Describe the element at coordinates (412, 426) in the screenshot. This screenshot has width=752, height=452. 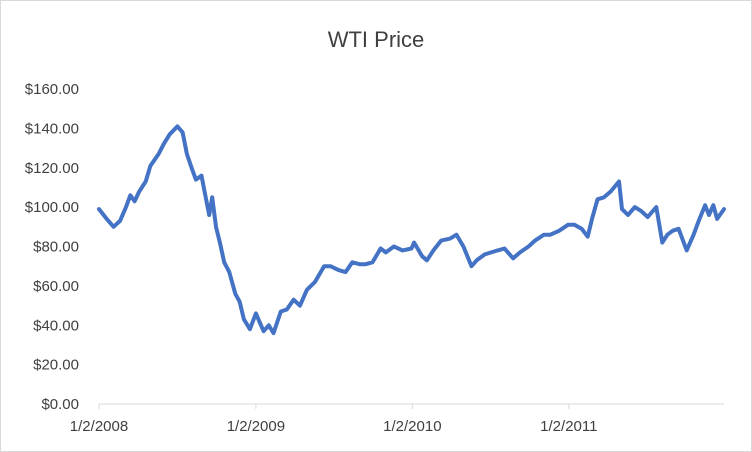
I see `x-tick-label: 1/2/2010` at that location.